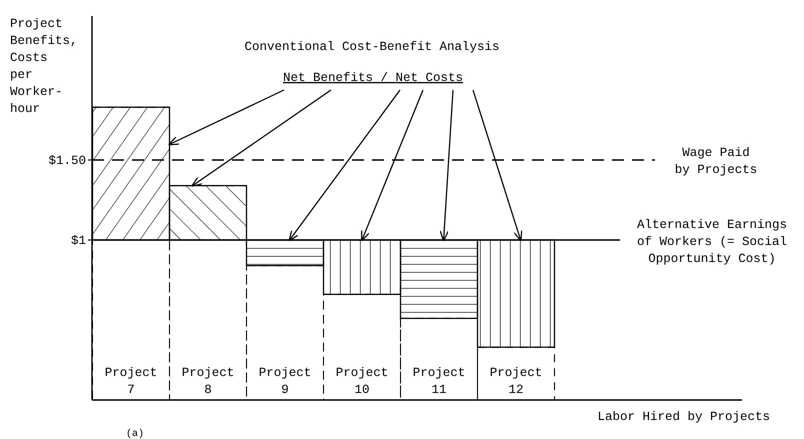 This screenshot has height=439, width=804. What do you see at coordinates (78, 241) in the screenshot?
I see `y-tick-label: $1` at bounding box center [78, 241].